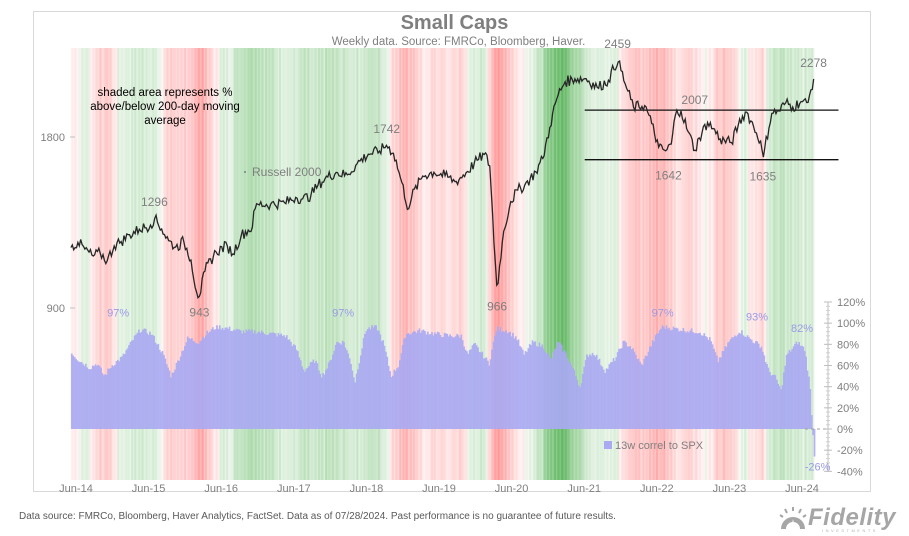 This screenshot has width=909, height=536. Describe the element at coordinates (818, 468) in the screenshot. I see `correlation-value-label: -26%` at that location.